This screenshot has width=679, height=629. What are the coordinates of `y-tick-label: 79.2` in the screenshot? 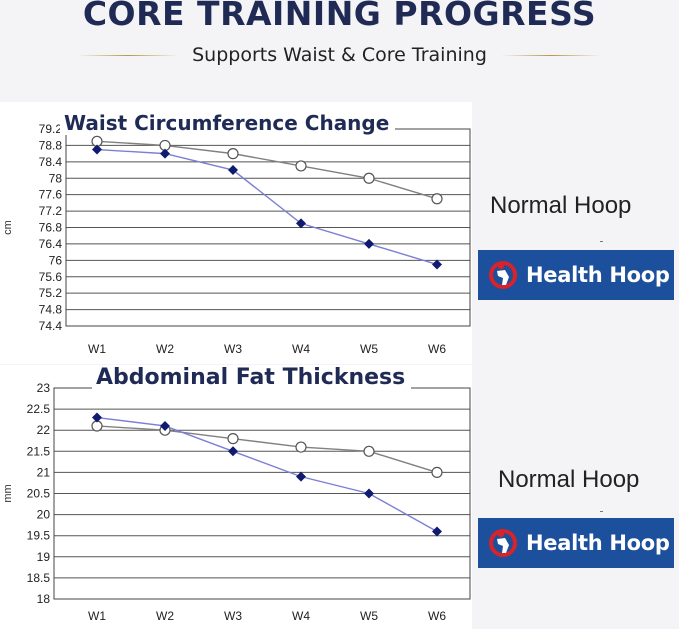 It's located at (51, 129).